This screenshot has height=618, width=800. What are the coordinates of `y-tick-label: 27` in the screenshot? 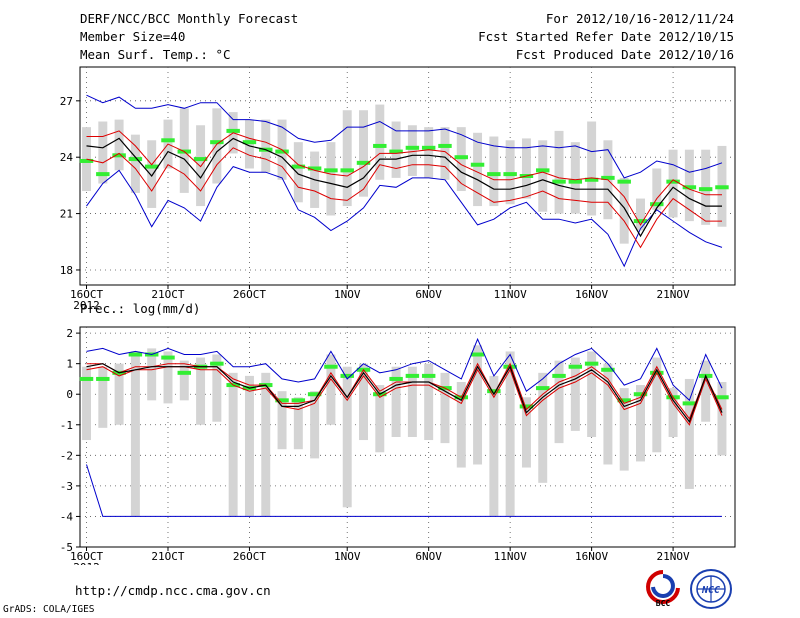 It's located at (66, 101).